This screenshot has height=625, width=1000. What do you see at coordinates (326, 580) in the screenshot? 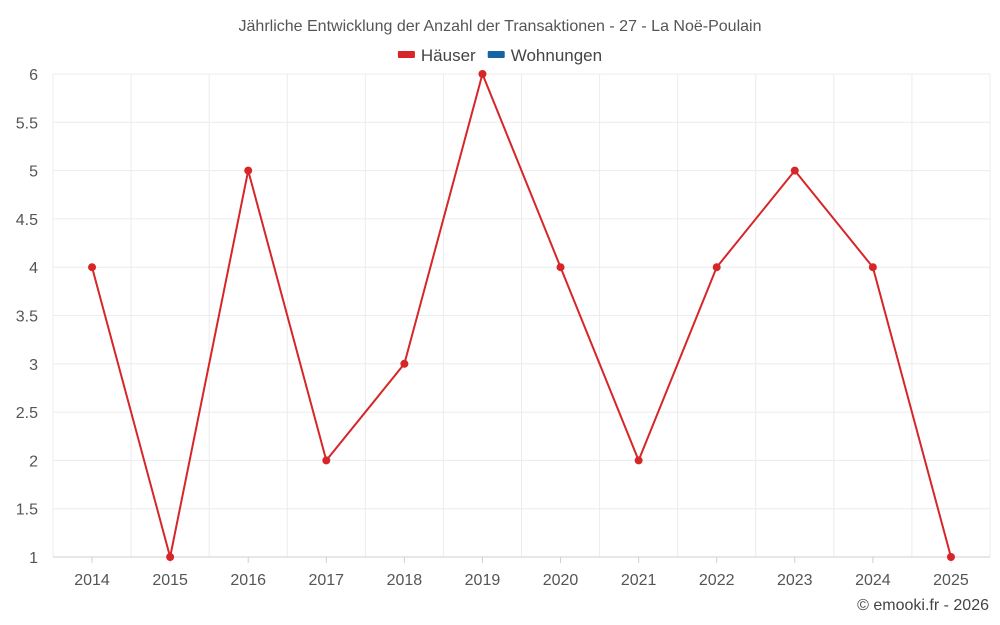
I see `x-tick-label: 2017` at bounding box center [326, 580].